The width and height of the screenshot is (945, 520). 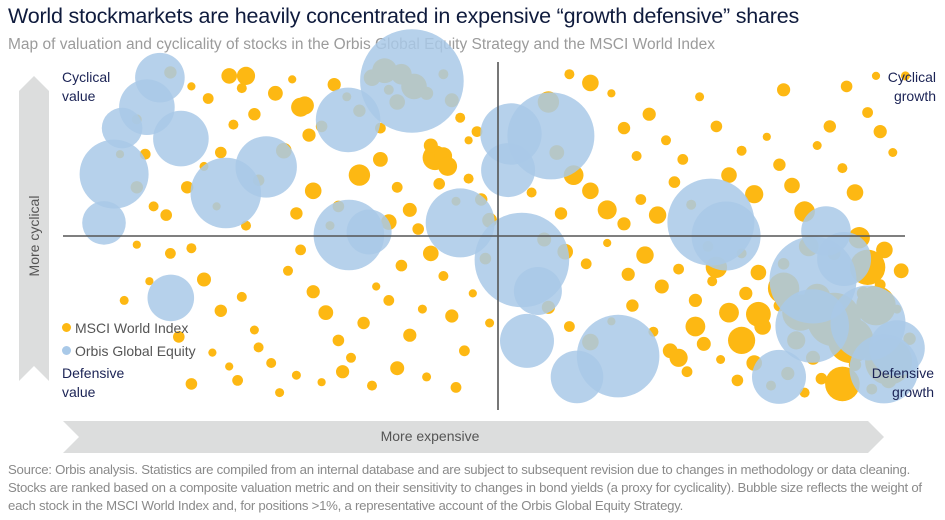 I want to click on quadrant-label-line: value, so click(x=79, y=96).